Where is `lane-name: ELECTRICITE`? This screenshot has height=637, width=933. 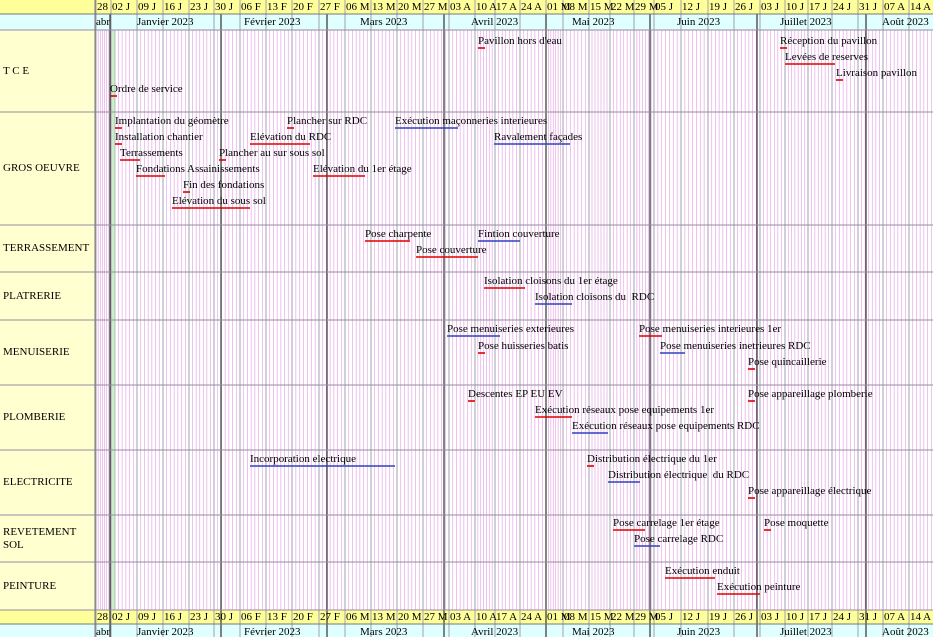 lane-name: ELECTRICITE is located at coordinates (38, 482).